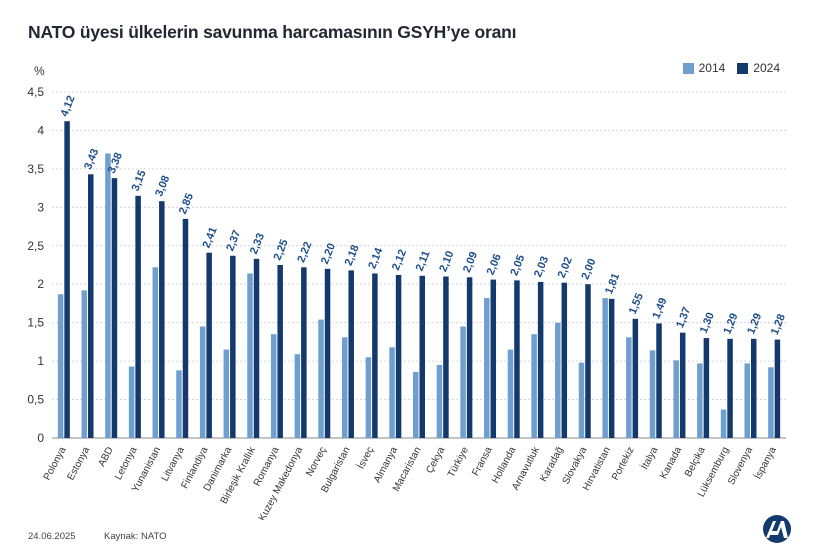 Image resolution: width=820 pixels, height=558 pixels. I want to click on y-tick-label: 0, so click(40, 438).